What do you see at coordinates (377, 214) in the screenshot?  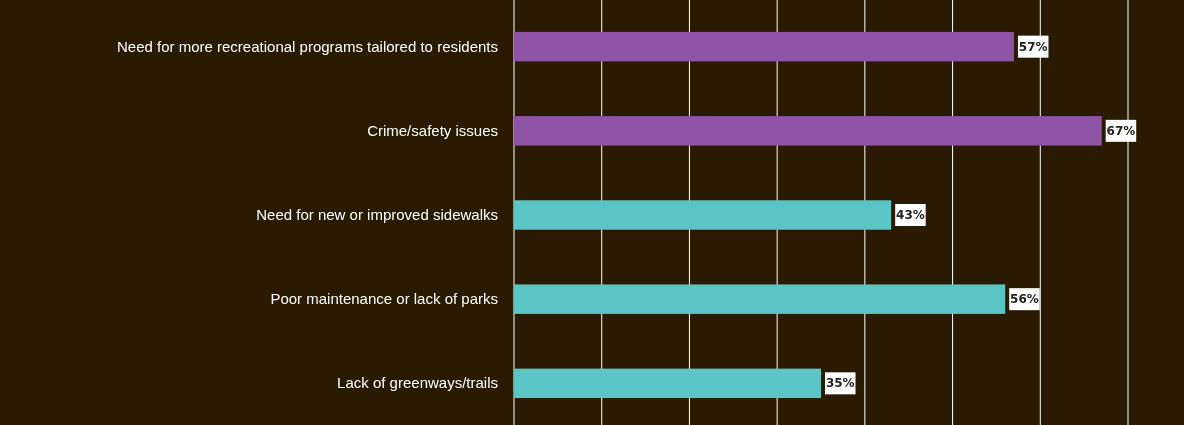 I see `y-tick-label: Need for new or improved sidewalks` at bounding box center [377, 214].